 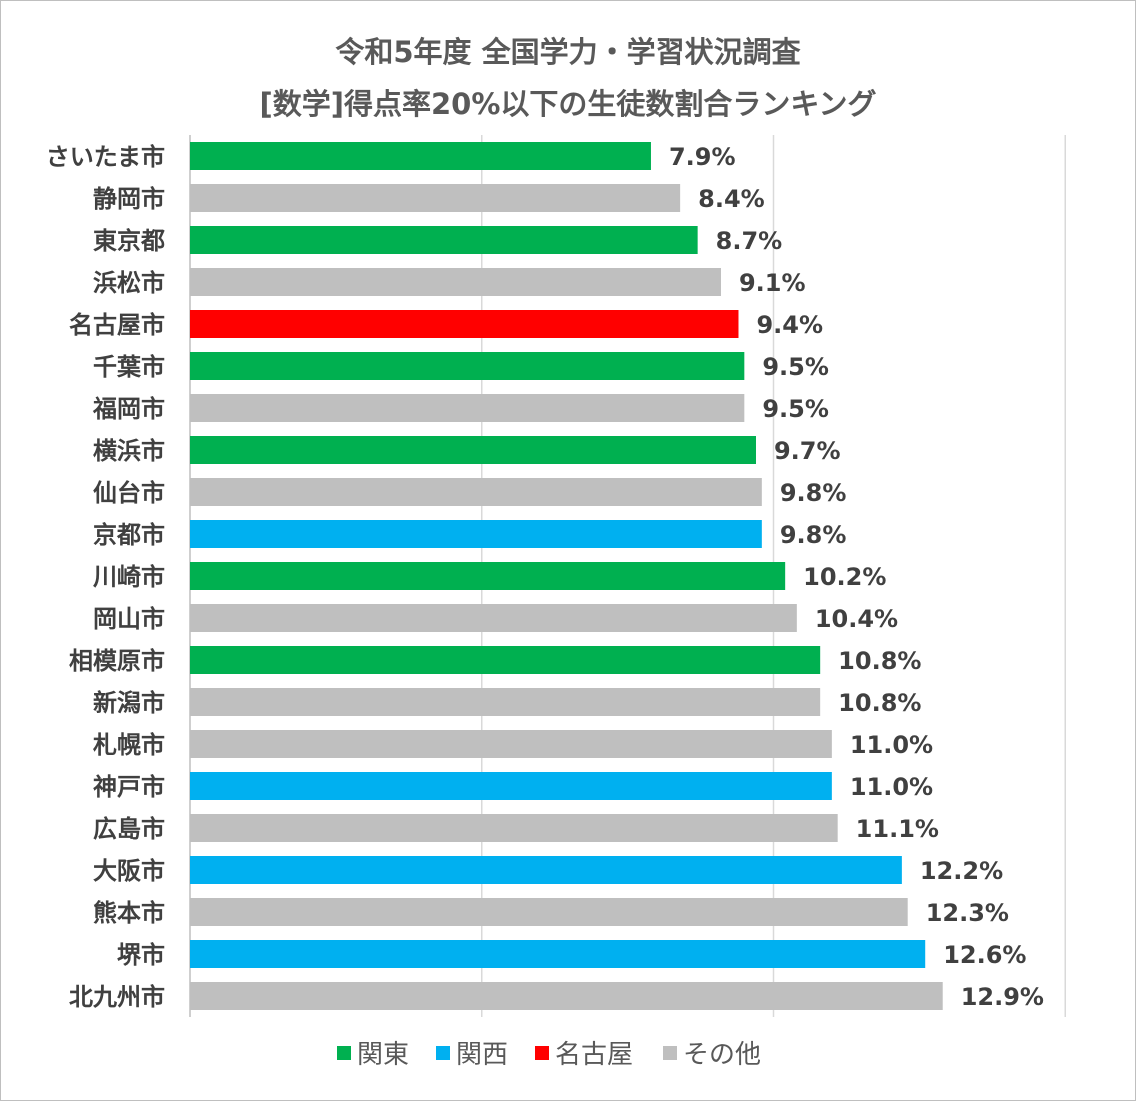 What do you see at coordinates (129, 241) in the screenshot?
I see `category-label: 東京都` at bounding box center [129, 241].